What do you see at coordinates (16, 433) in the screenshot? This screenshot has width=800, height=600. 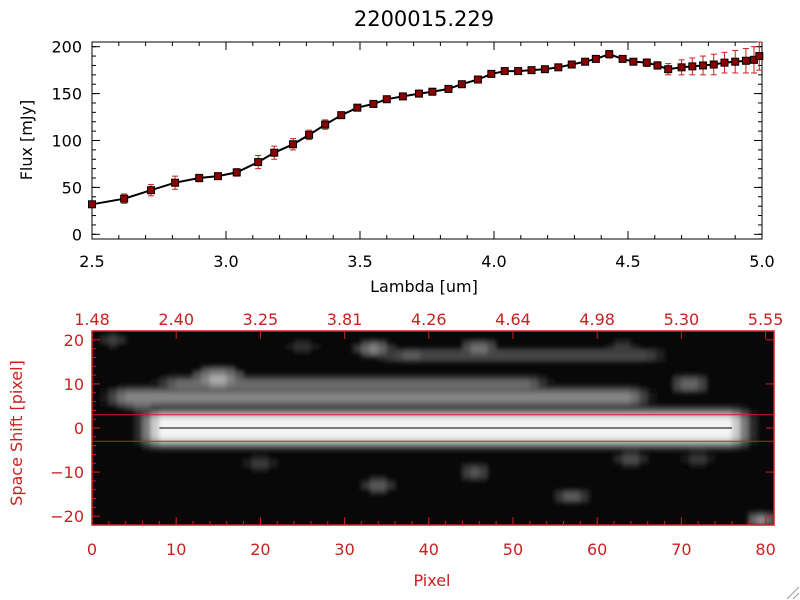 I see `spectral-image-y-axis-label: Space Shift [pixel]` at bounding box center [16, 433].